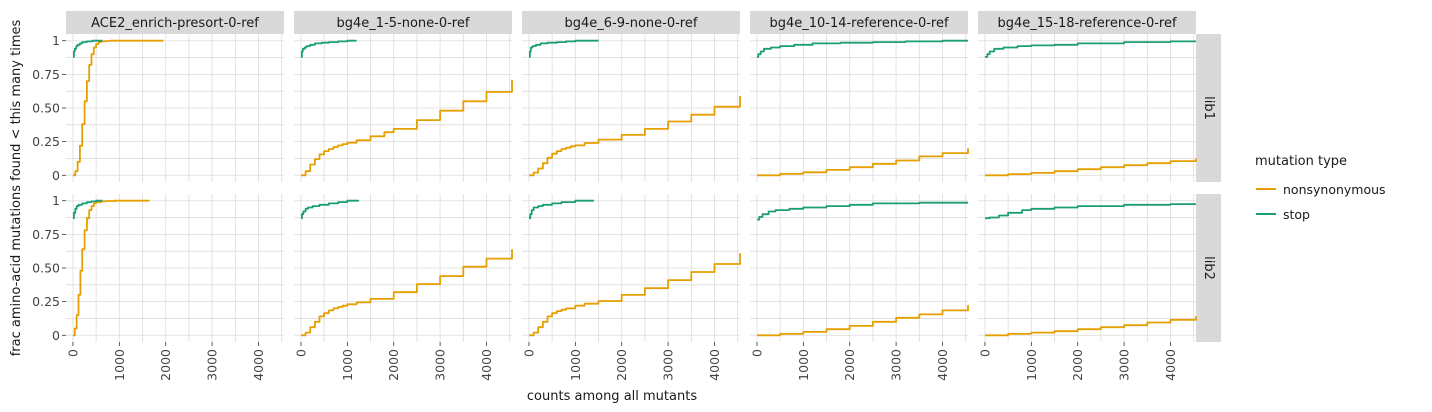 The width and height of the screenshot is (1432, 412). I want to click on column-strip-label: bg4e_10-14-reference-0-ref, so click(859, 23).